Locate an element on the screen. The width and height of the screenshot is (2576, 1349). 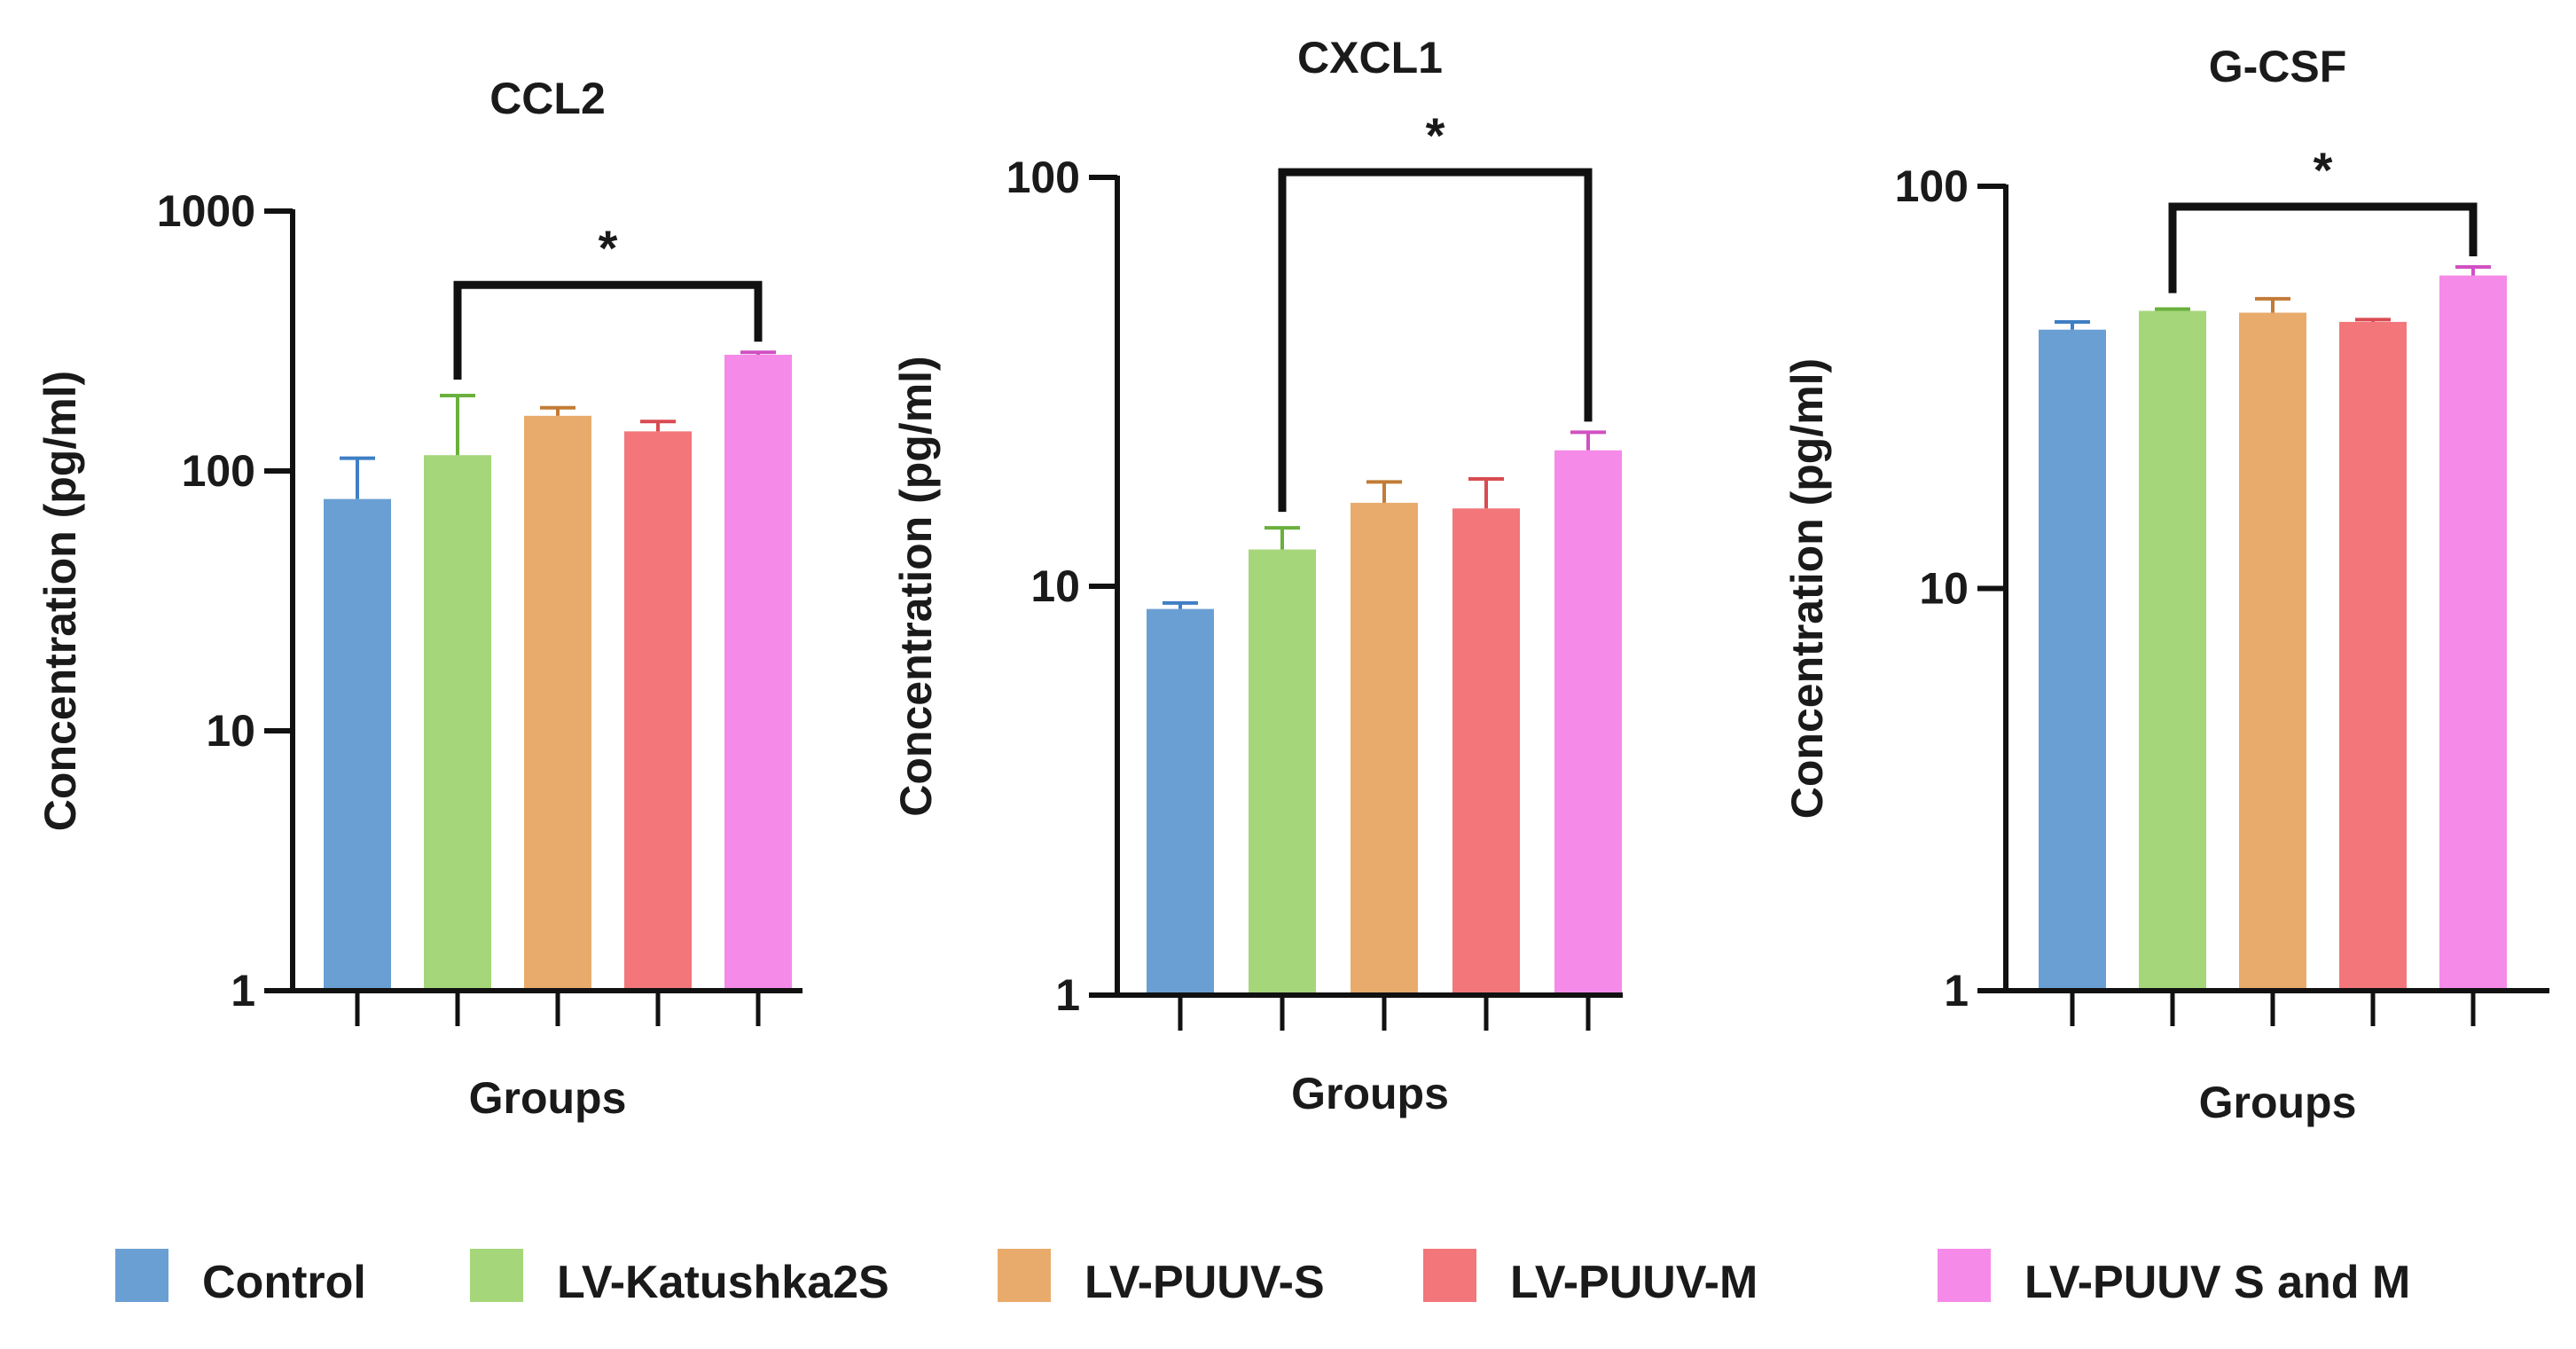
legend-label-1: Control is located at coordinates (284, 1283).